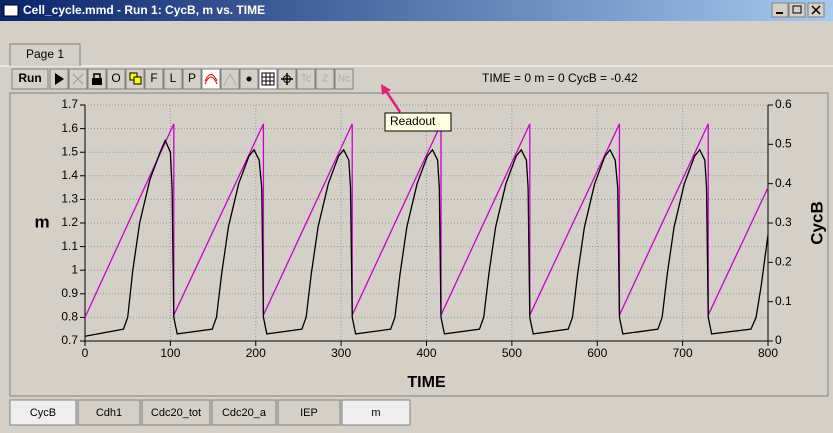  I want to click on y2-tick-label: 0.4, so click(783, 183).